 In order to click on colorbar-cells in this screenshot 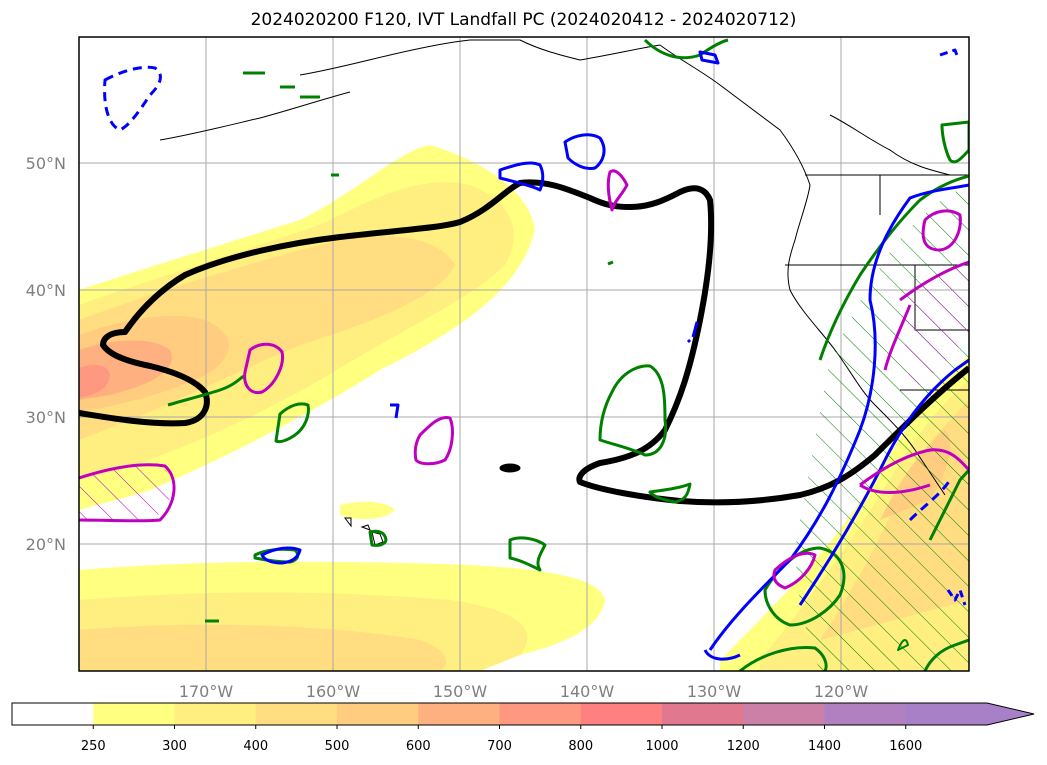, I will do `click(500, 714)`.